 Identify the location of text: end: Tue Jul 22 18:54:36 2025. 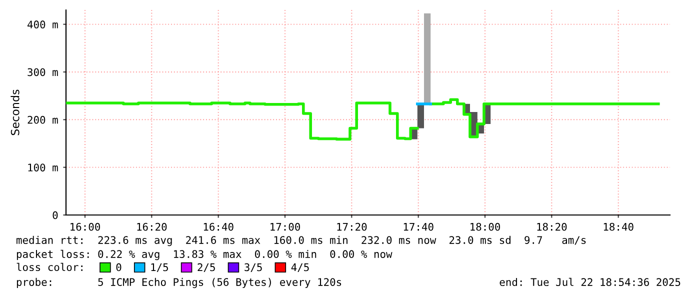
(590, 282).